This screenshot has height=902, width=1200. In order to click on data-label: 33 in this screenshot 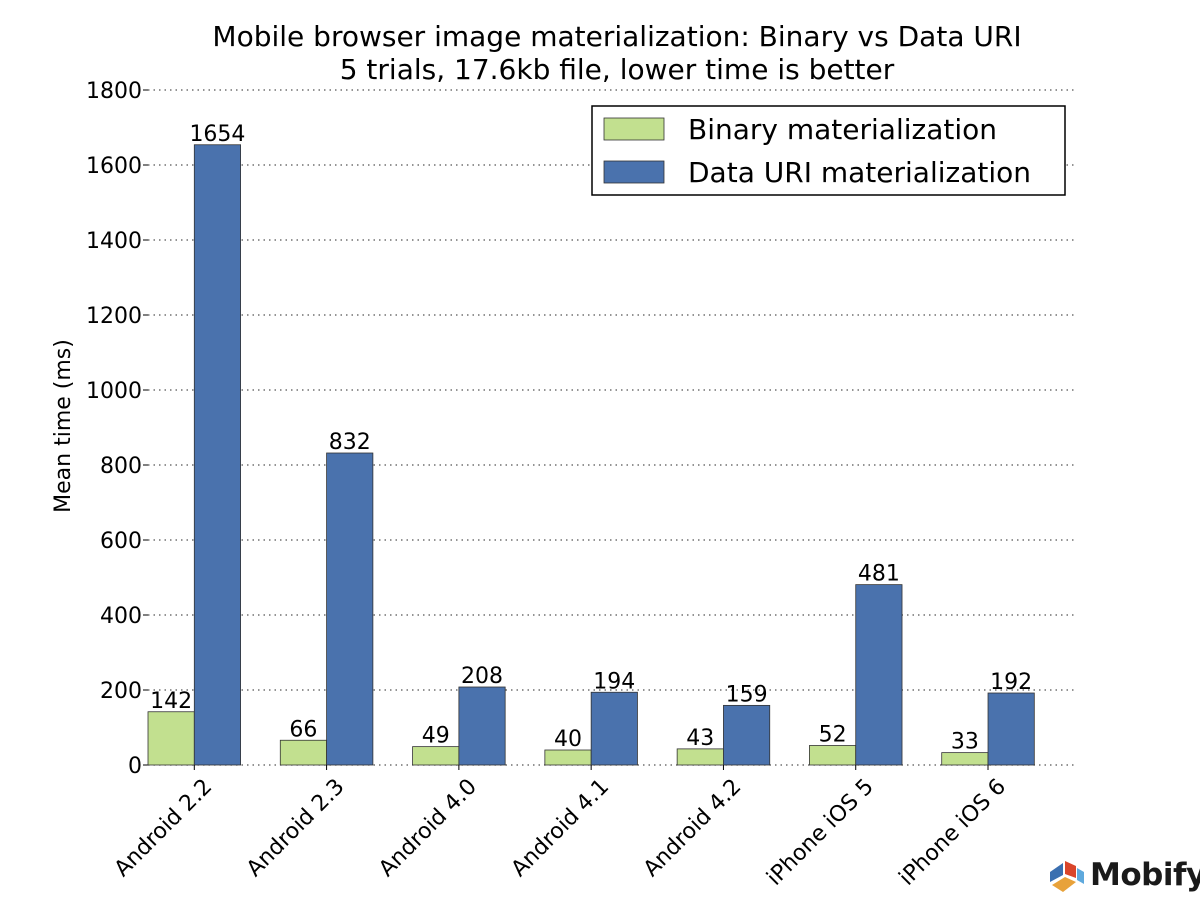, I will do `click(965, 742)`.